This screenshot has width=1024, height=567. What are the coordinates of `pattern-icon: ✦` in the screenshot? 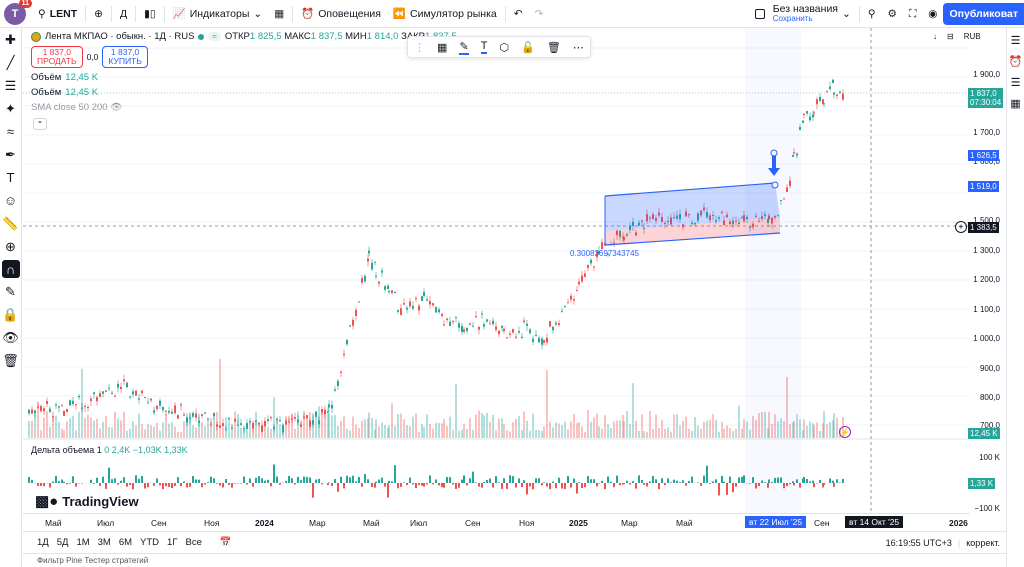 It's located at (10, 108).